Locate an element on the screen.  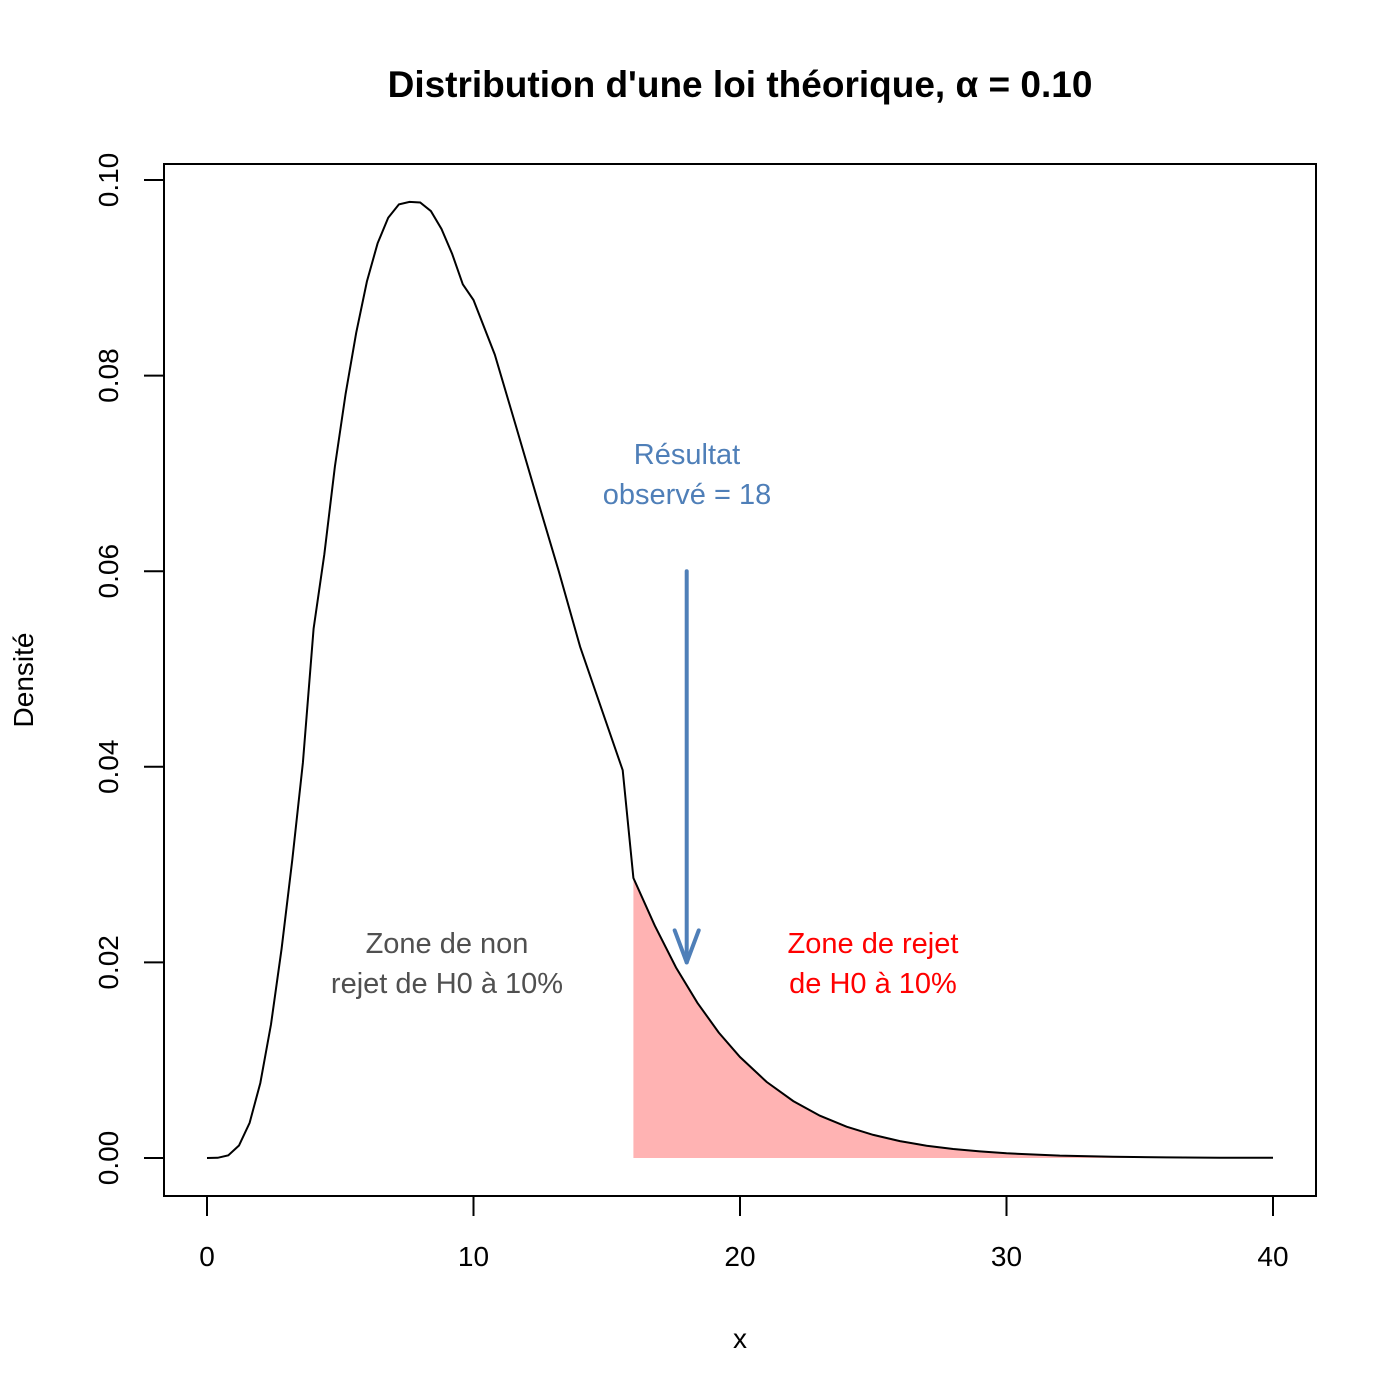
x-tick-label: 40 is located at coordinates (1272, 1256).